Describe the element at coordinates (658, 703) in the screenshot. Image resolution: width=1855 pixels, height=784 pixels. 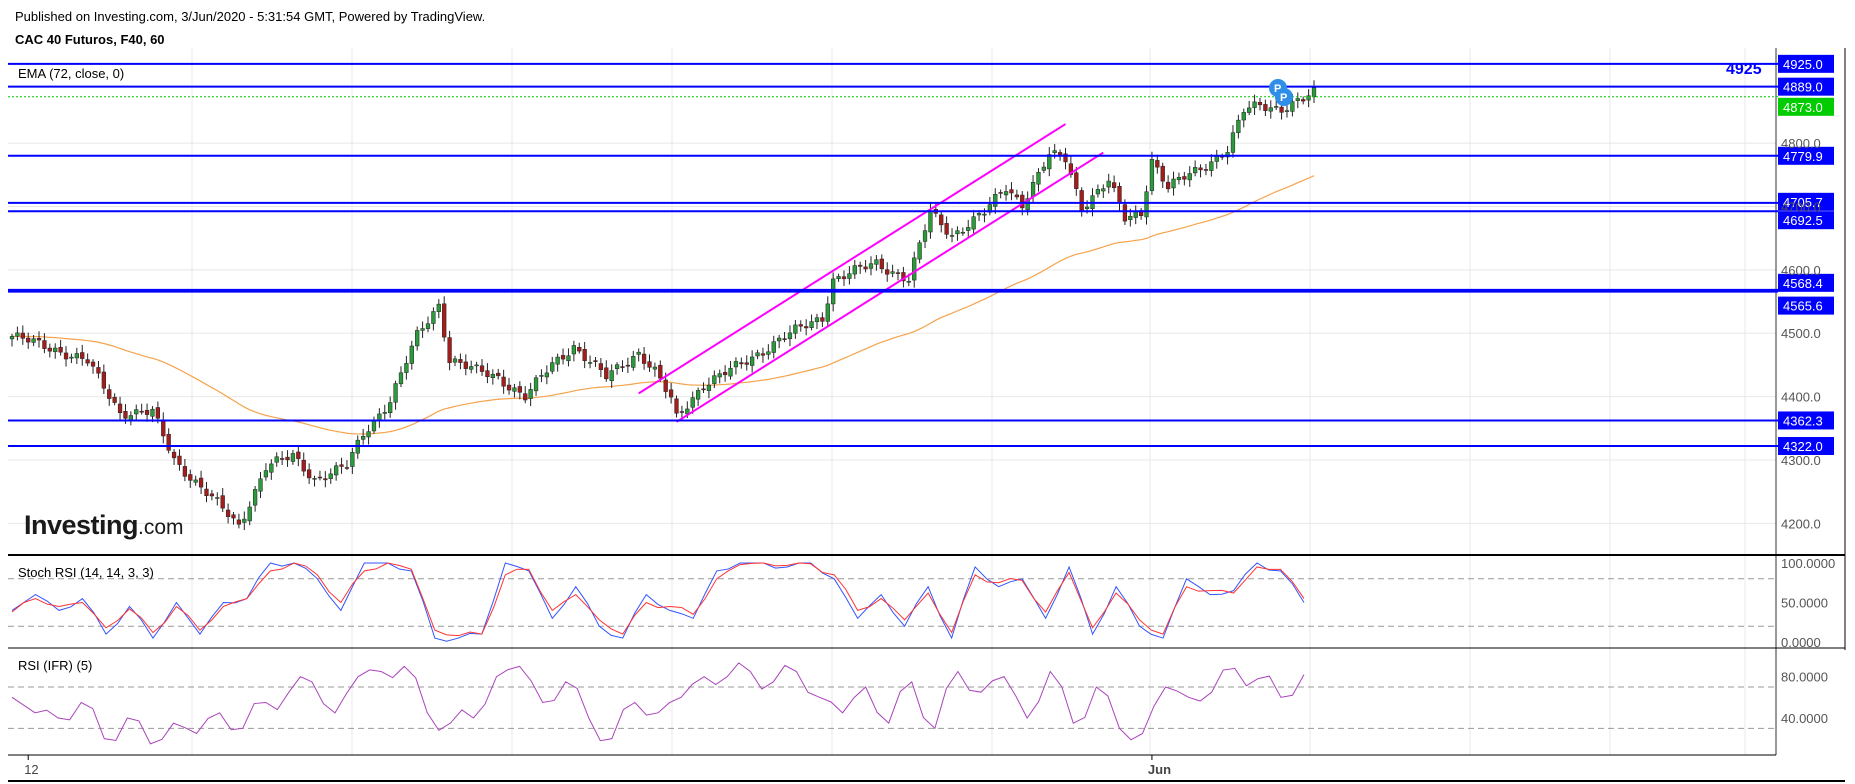
I see `rsi-series-line` at that location.